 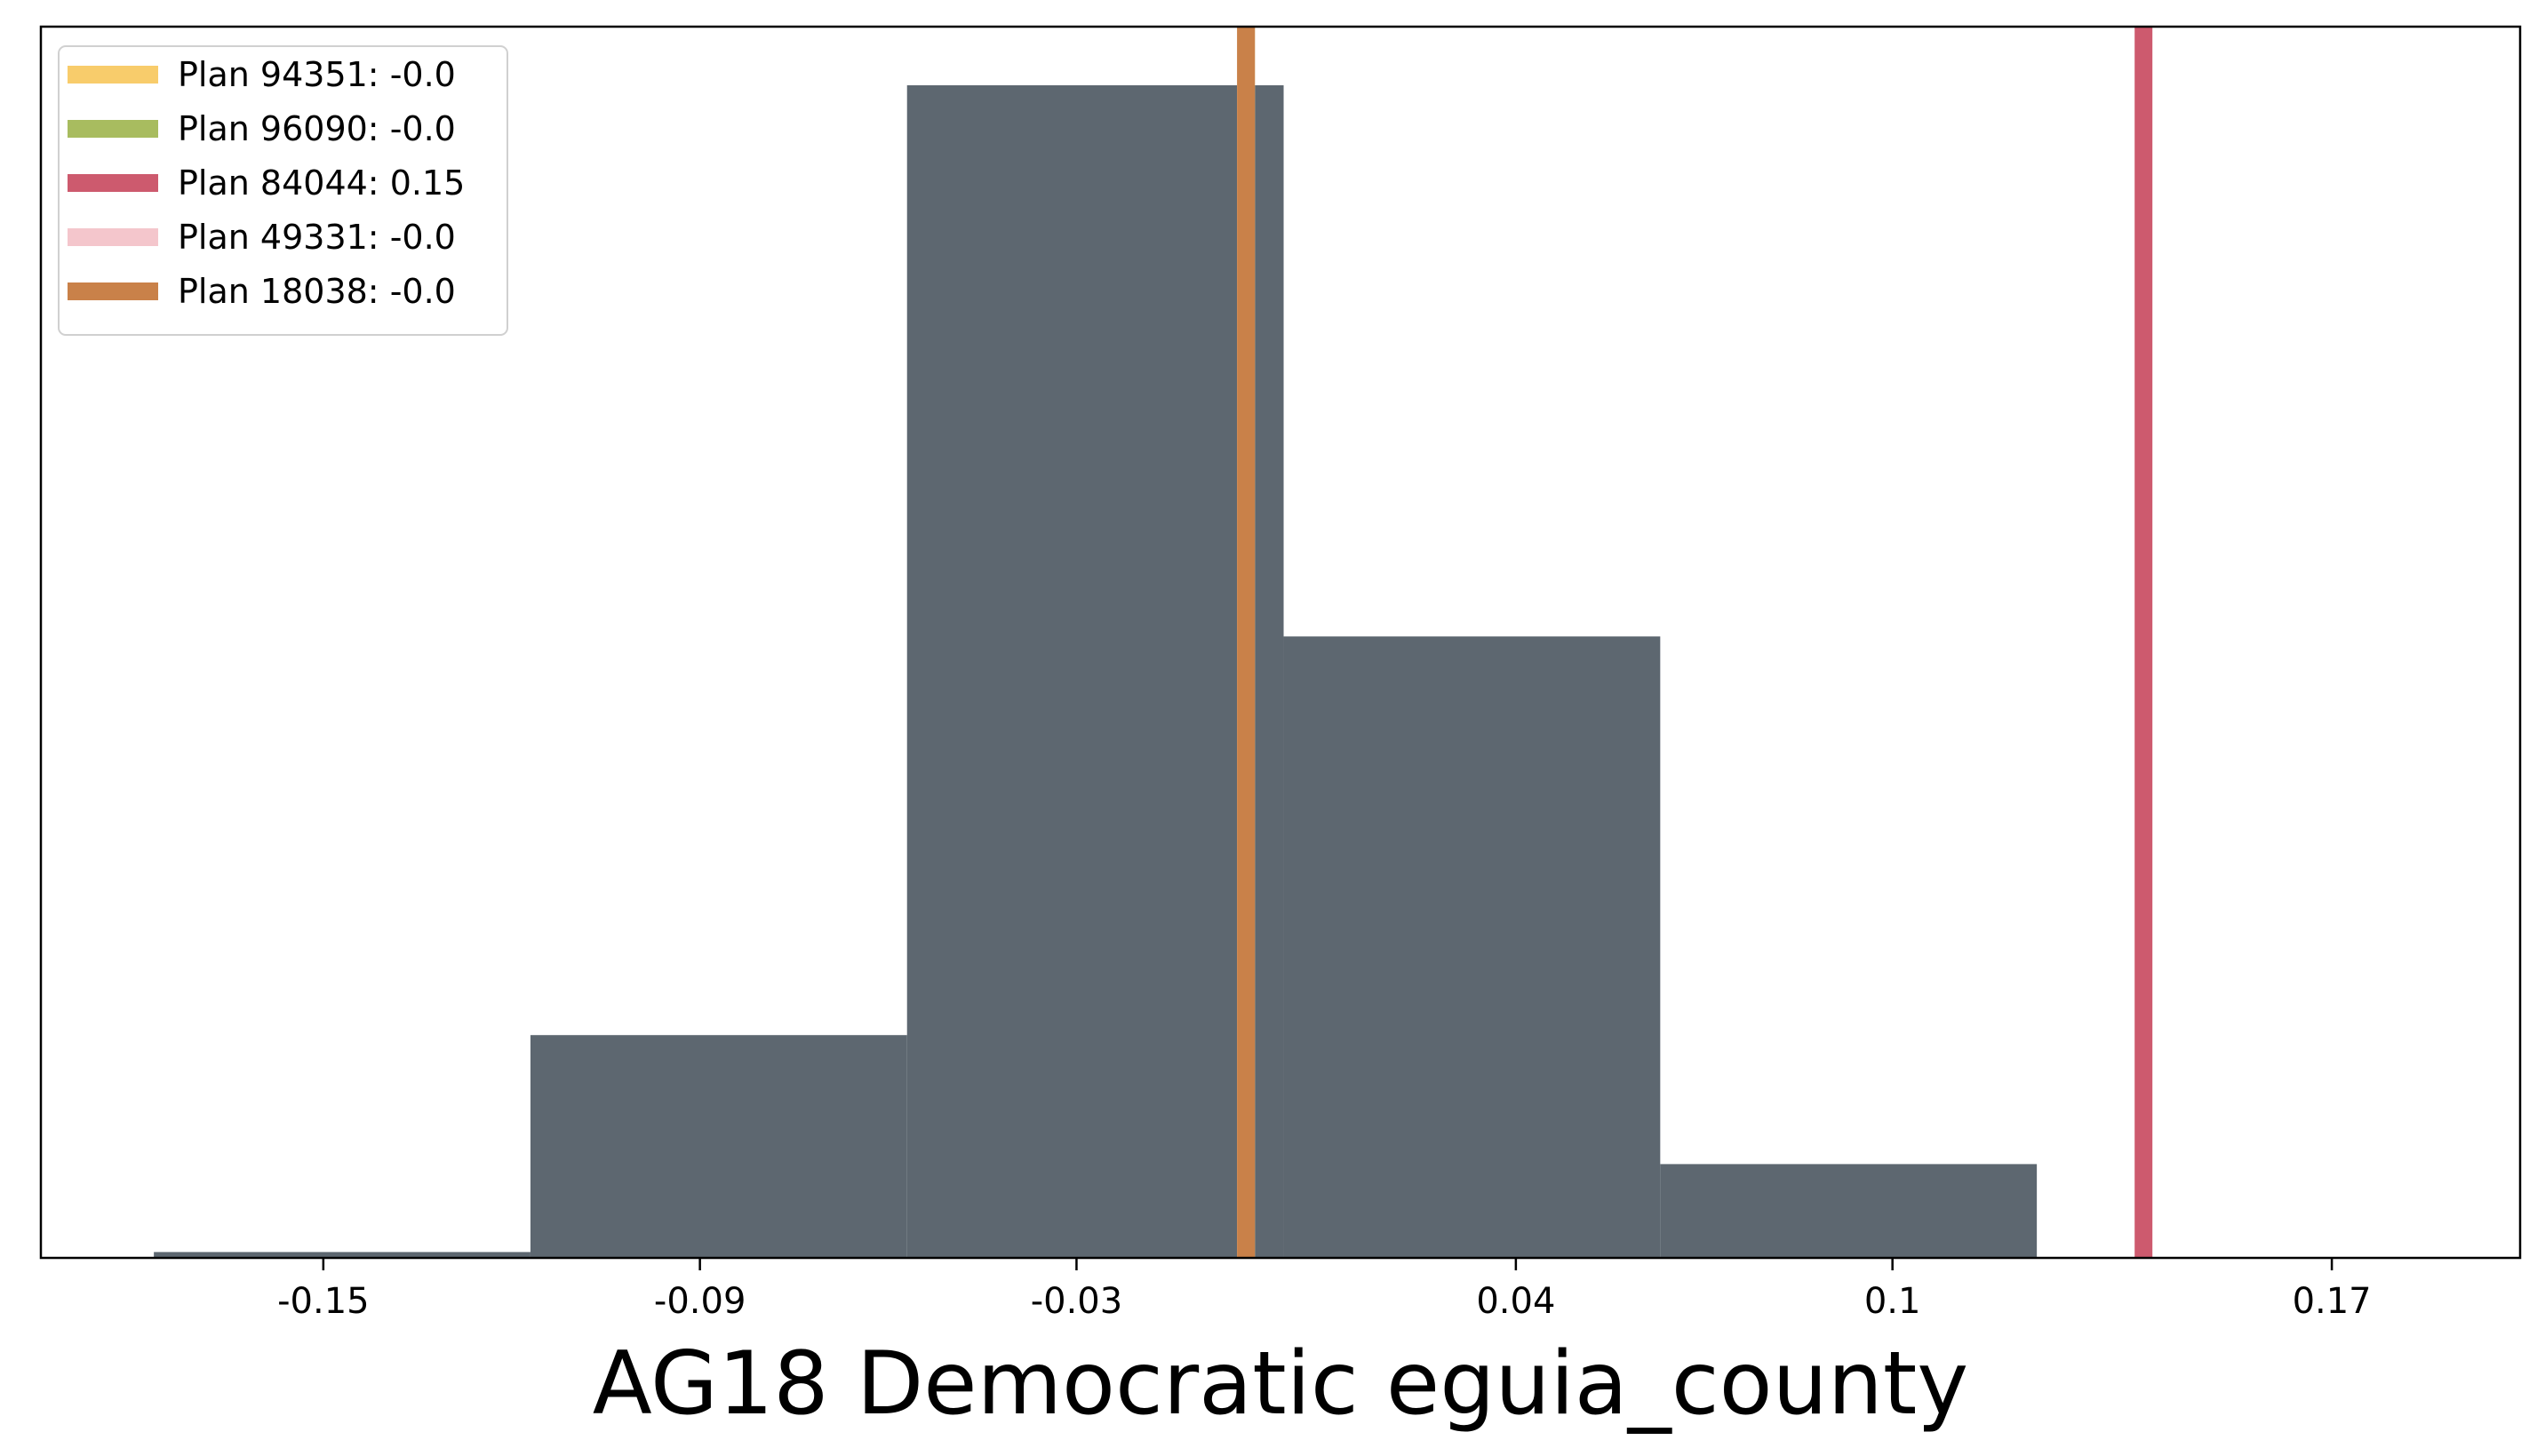 I want to click on x-tick-label: -0.03, so click(x=1077, y=1301).